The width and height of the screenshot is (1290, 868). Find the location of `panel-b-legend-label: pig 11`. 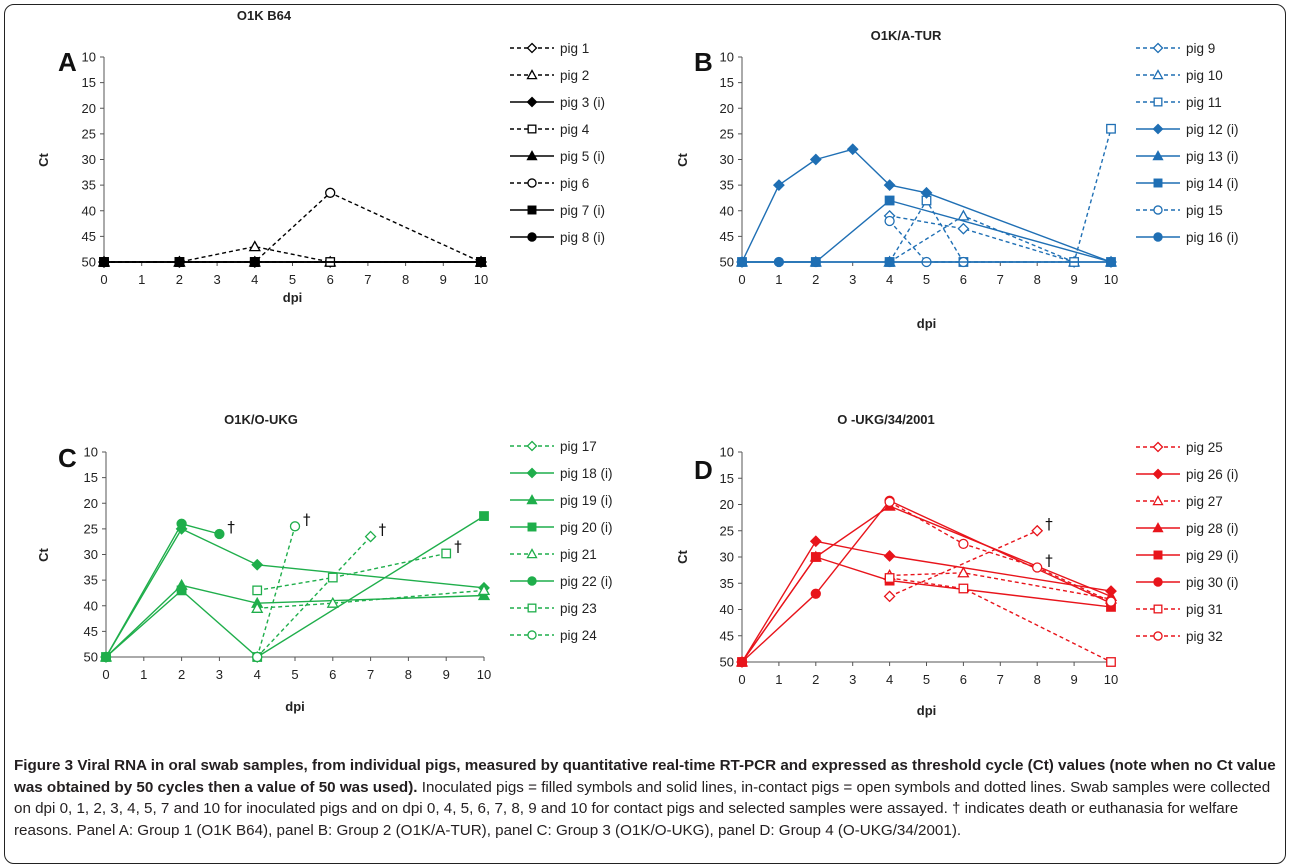

panel-b-legend-label: pig 11 is located at coordinates (1204, 102).